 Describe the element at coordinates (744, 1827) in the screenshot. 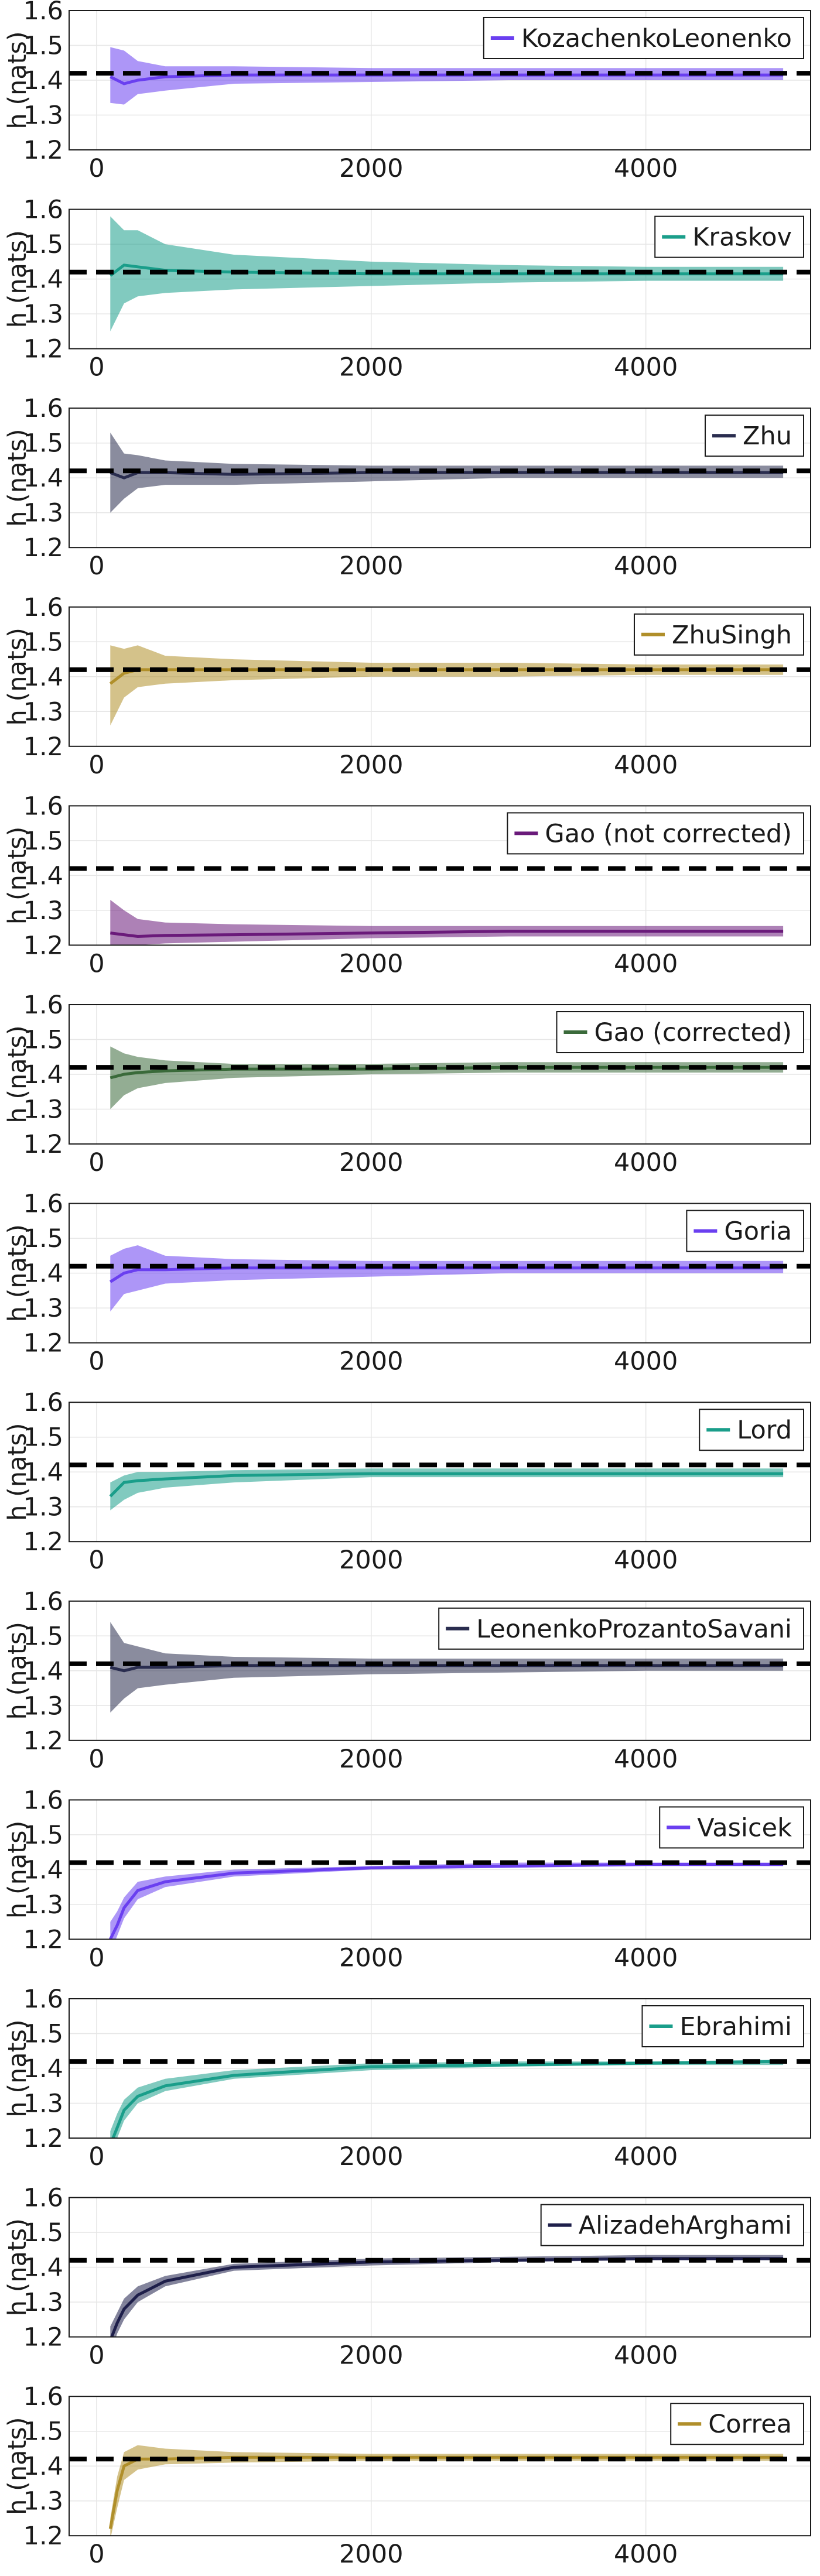

I see `legend-label: Vasicek` at that location.